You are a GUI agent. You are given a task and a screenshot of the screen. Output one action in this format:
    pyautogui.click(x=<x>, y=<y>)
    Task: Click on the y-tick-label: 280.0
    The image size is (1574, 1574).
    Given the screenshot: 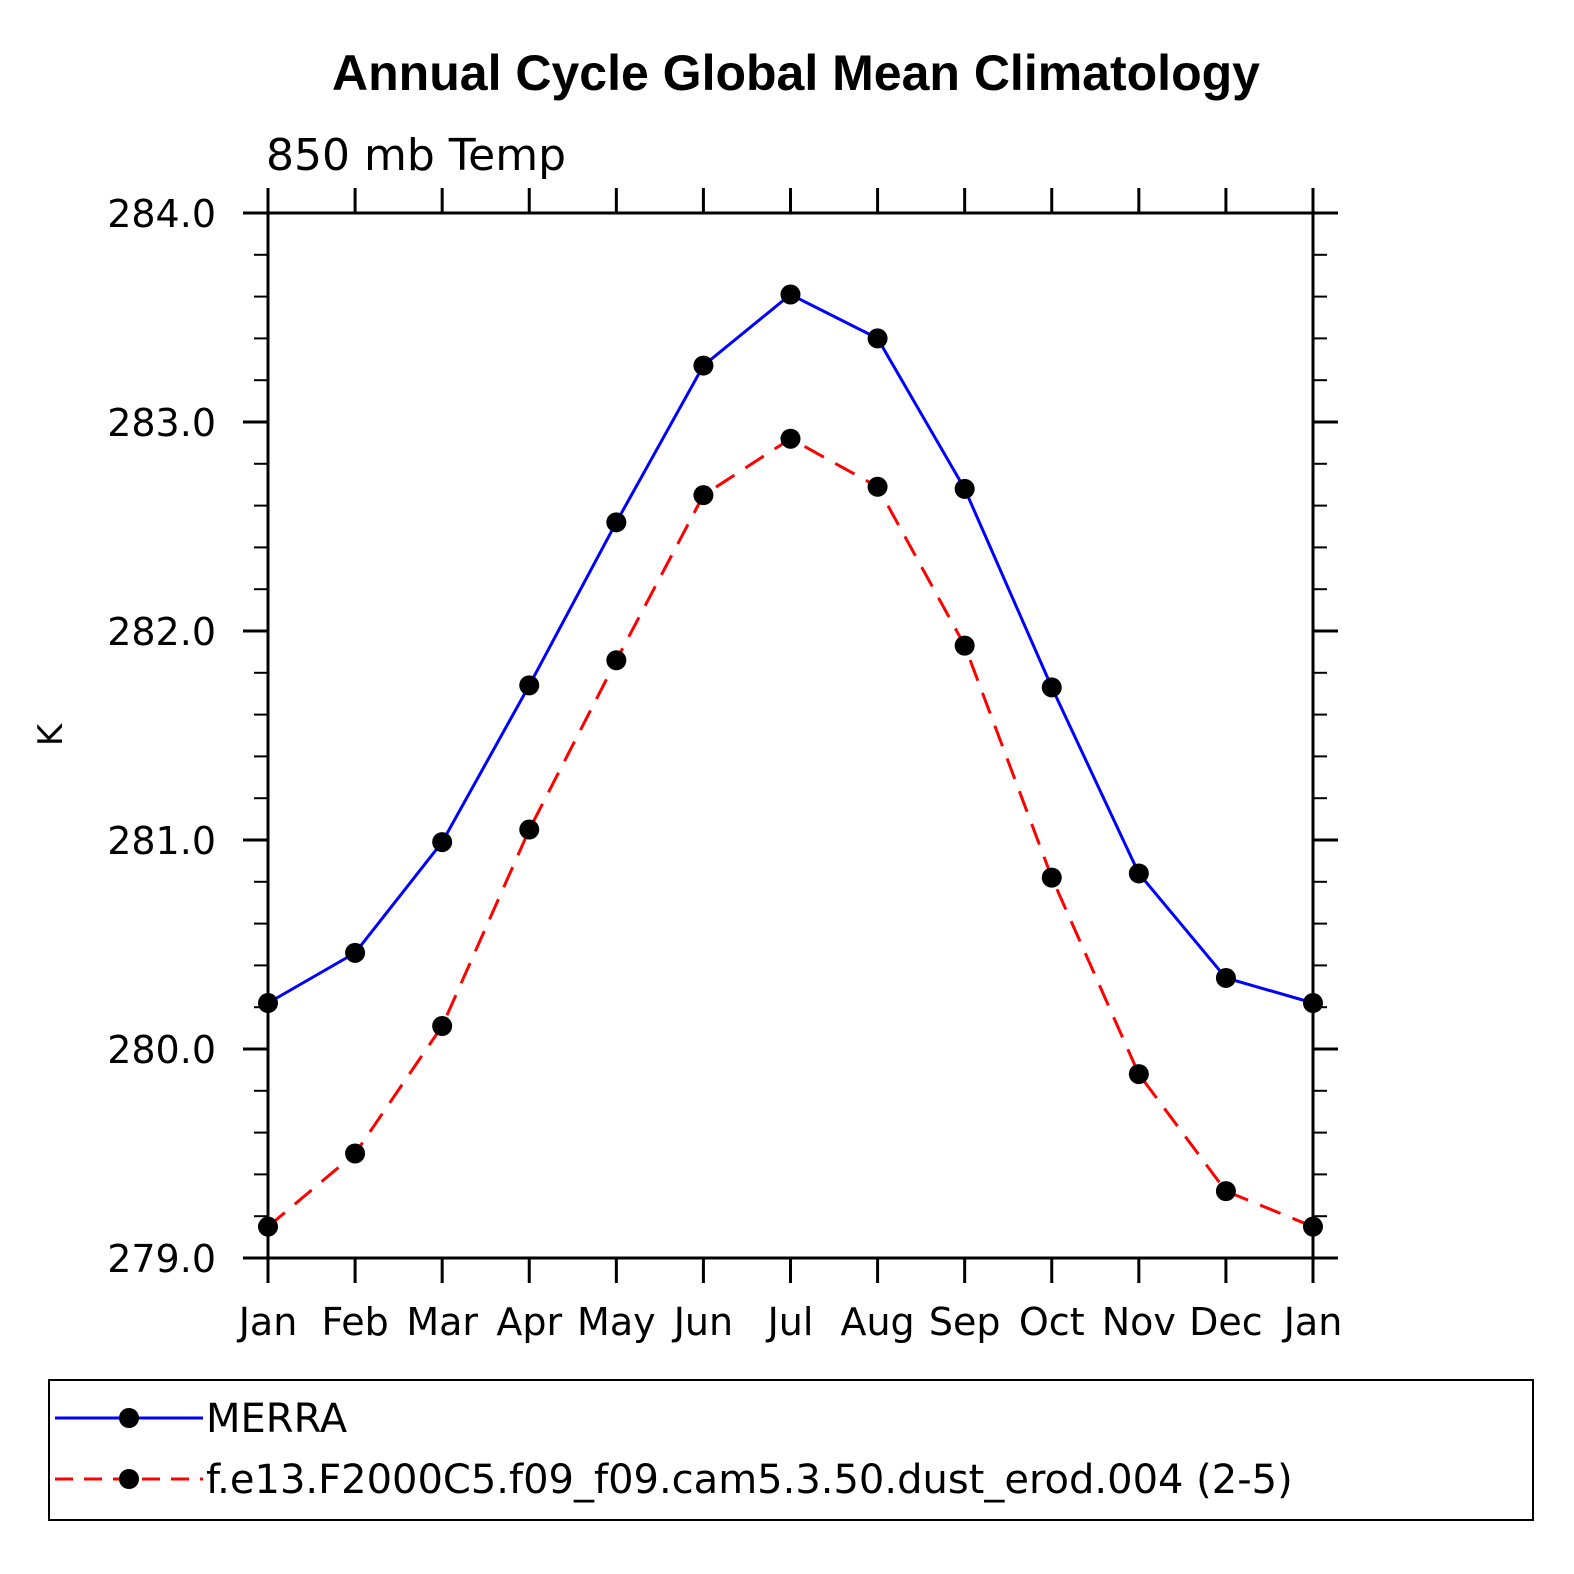 What is the action you would take?
    pyautogui.click(x=161, y=1050)
    